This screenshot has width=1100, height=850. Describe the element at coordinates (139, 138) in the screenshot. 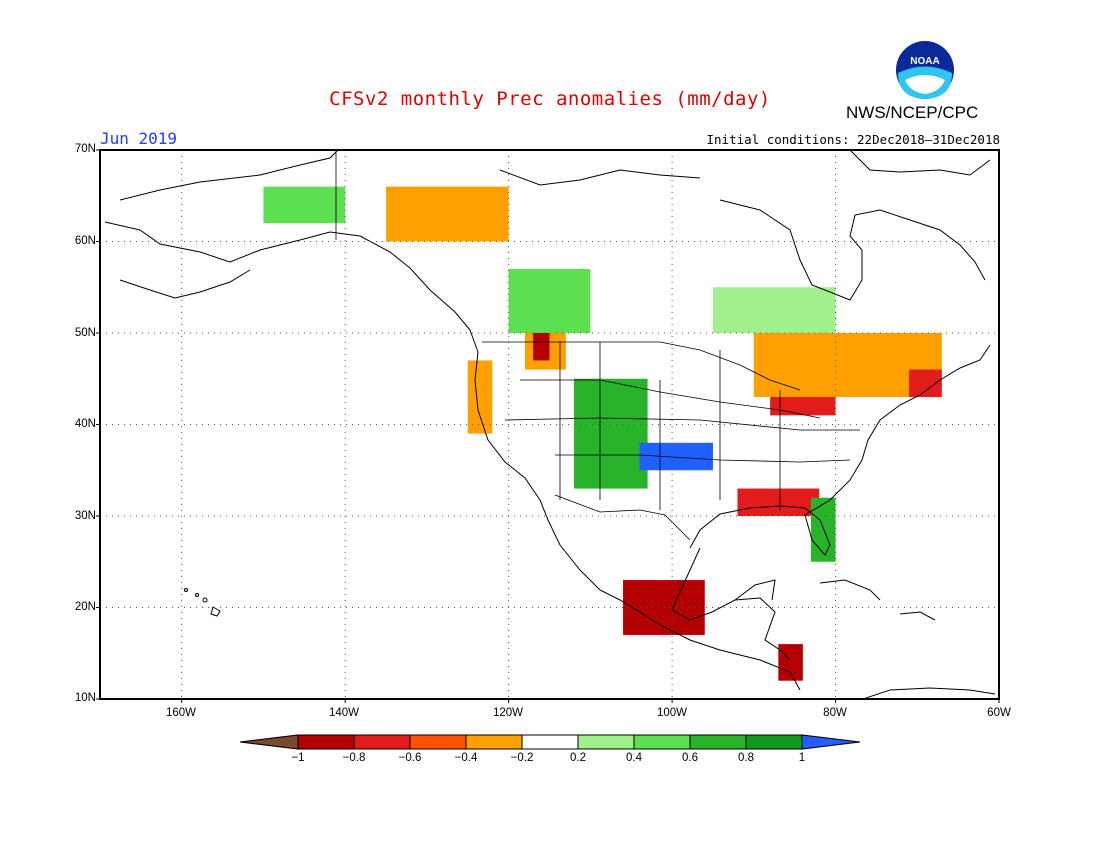

I see `valid-month-label: Jun 2019` at that location.